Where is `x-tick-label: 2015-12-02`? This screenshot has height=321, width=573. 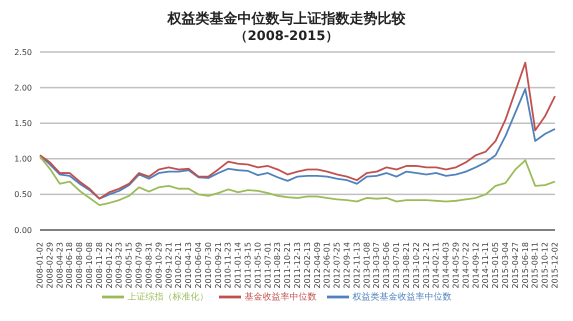
x-tick-label: 2015-12-02 is located at coordinates (555, 265).